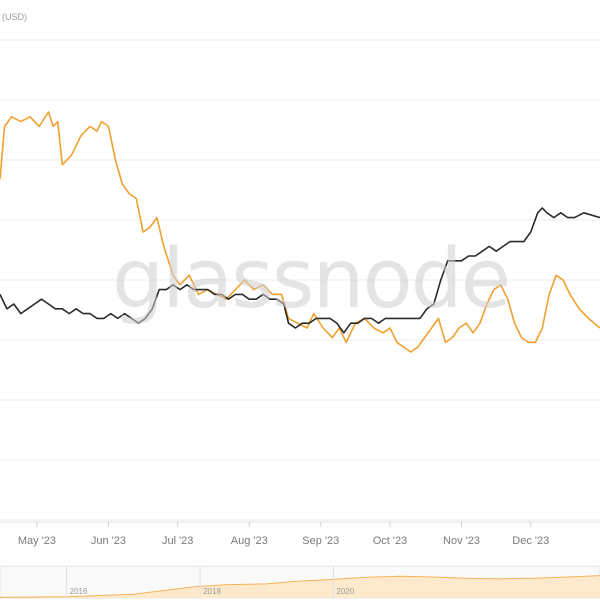 The image size is (600, 605). Describe the element at coordinates (320, 541) in the screenshot. I see `x-tick-label-4: Sep '23` at that location.